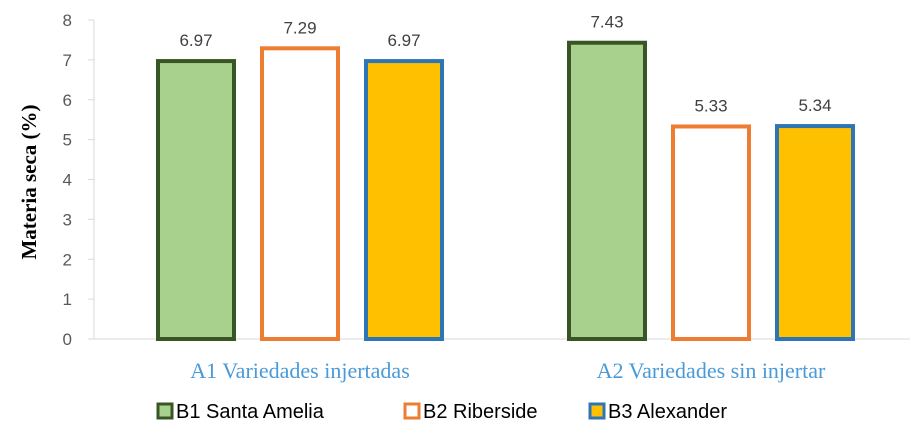 Image resolution: width=910 pixels, height=428 pixels. What do you see at coordinates (67, 60) in the screenshot?
I see `y-tick-label: 7` at bounding box center [67, 60].